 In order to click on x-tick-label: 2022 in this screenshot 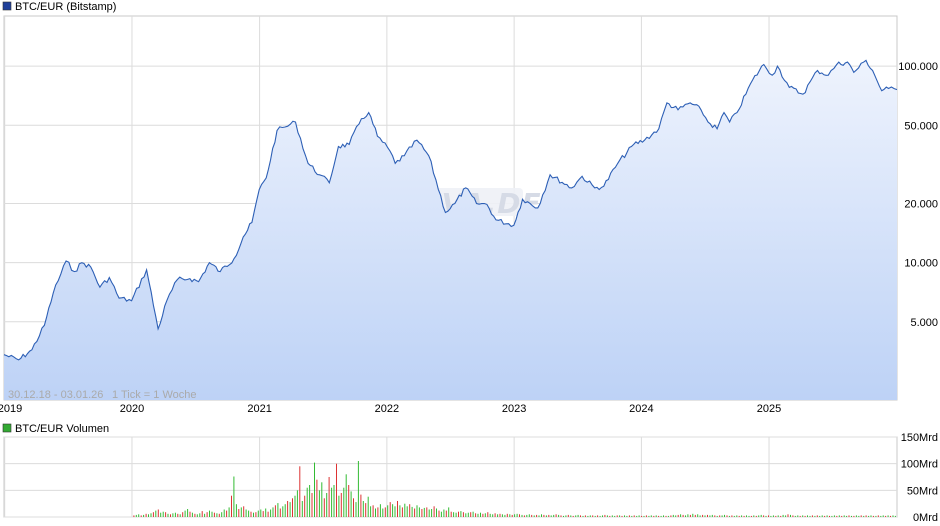, I will do `click(387, 409)`.